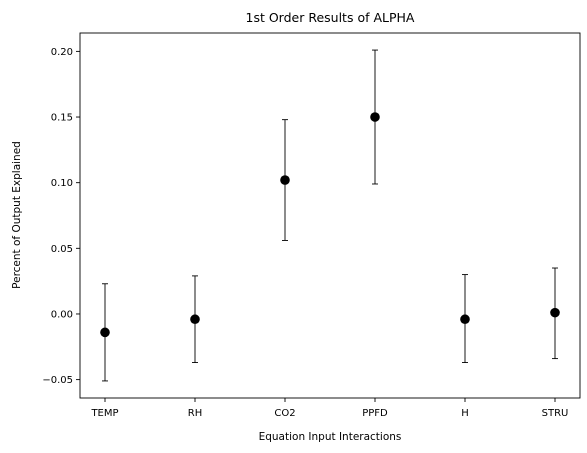 The image size is (587, 453). I want to click on x-tick-label: H, so click(465, 413).